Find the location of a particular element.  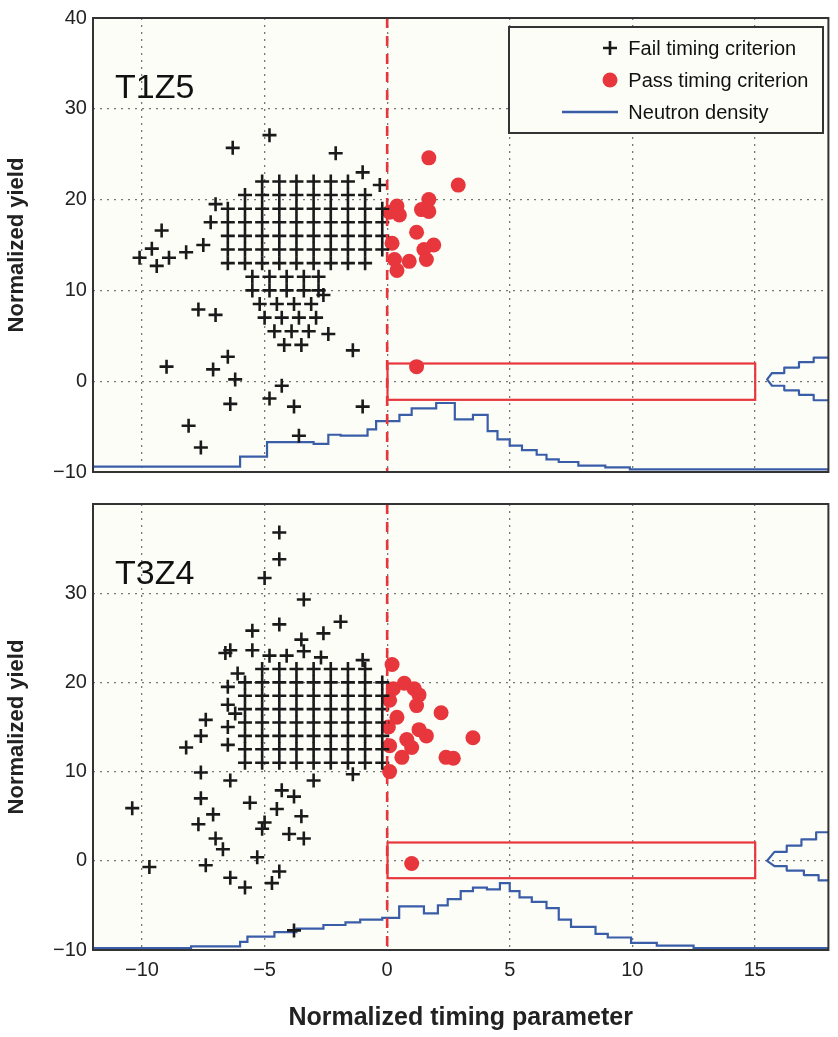

x-tick-label: 10 is located at coordinates (632, 968).